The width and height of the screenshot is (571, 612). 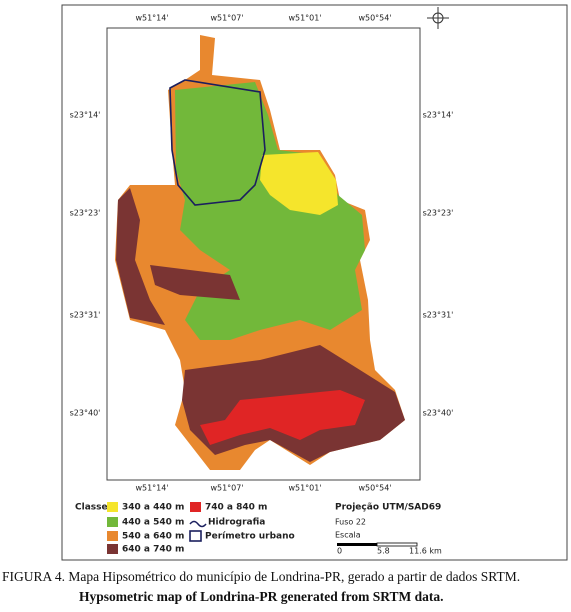 I want to click on legend-label: 340 a 440 m, so click(x=153, y=508).